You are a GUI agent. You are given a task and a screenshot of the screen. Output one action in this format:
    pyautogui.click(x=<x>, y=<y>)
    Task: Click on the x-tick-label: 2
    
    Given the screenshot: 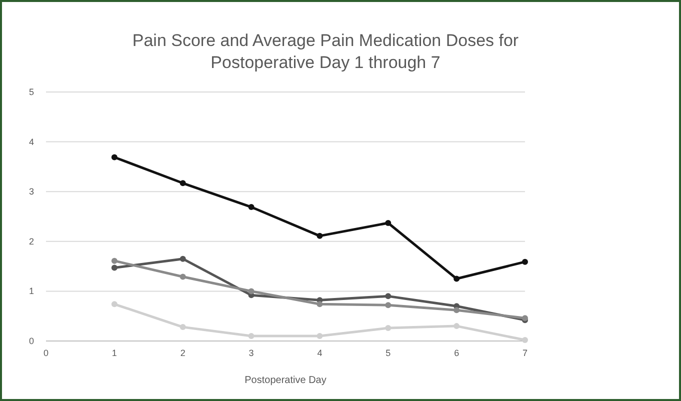 What is the action you would take?
    pyautogui.click(x=183, y=353)
    